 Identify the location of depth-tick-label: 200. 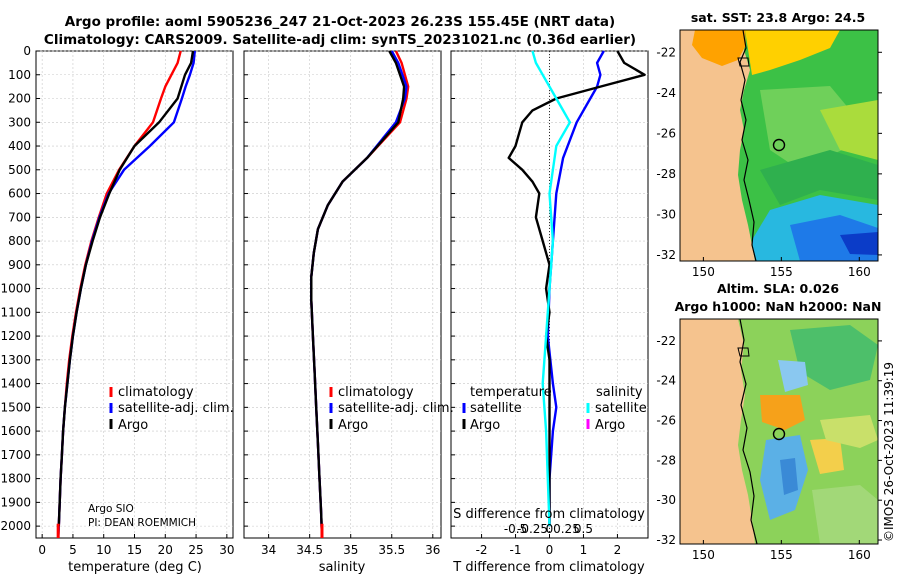
(19, 99).